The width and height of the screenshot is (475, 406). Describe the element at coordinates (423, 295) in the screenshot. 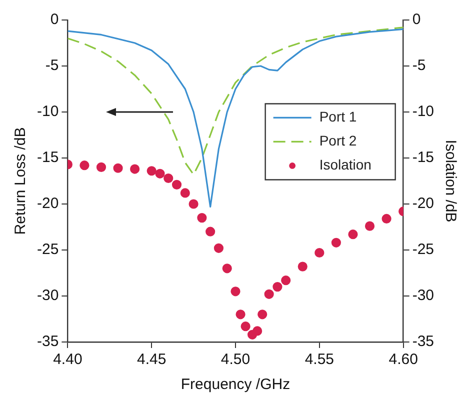

I see `y2-tick-label: -30` at that location.